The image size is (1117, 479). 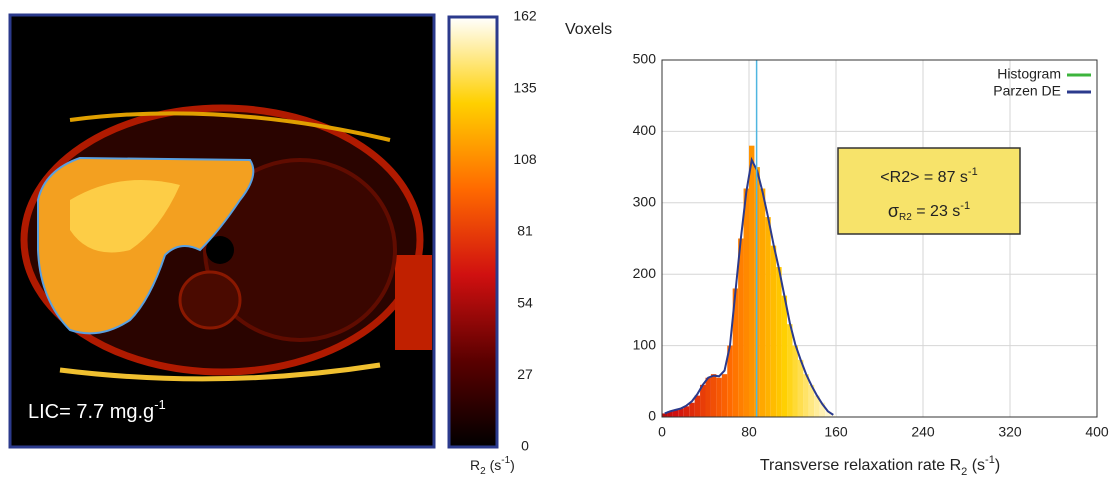 What do you see at coordinates (645, 344) in the screenshot?
I see `y-tick-label: 100` at bounding box center [645, 344].